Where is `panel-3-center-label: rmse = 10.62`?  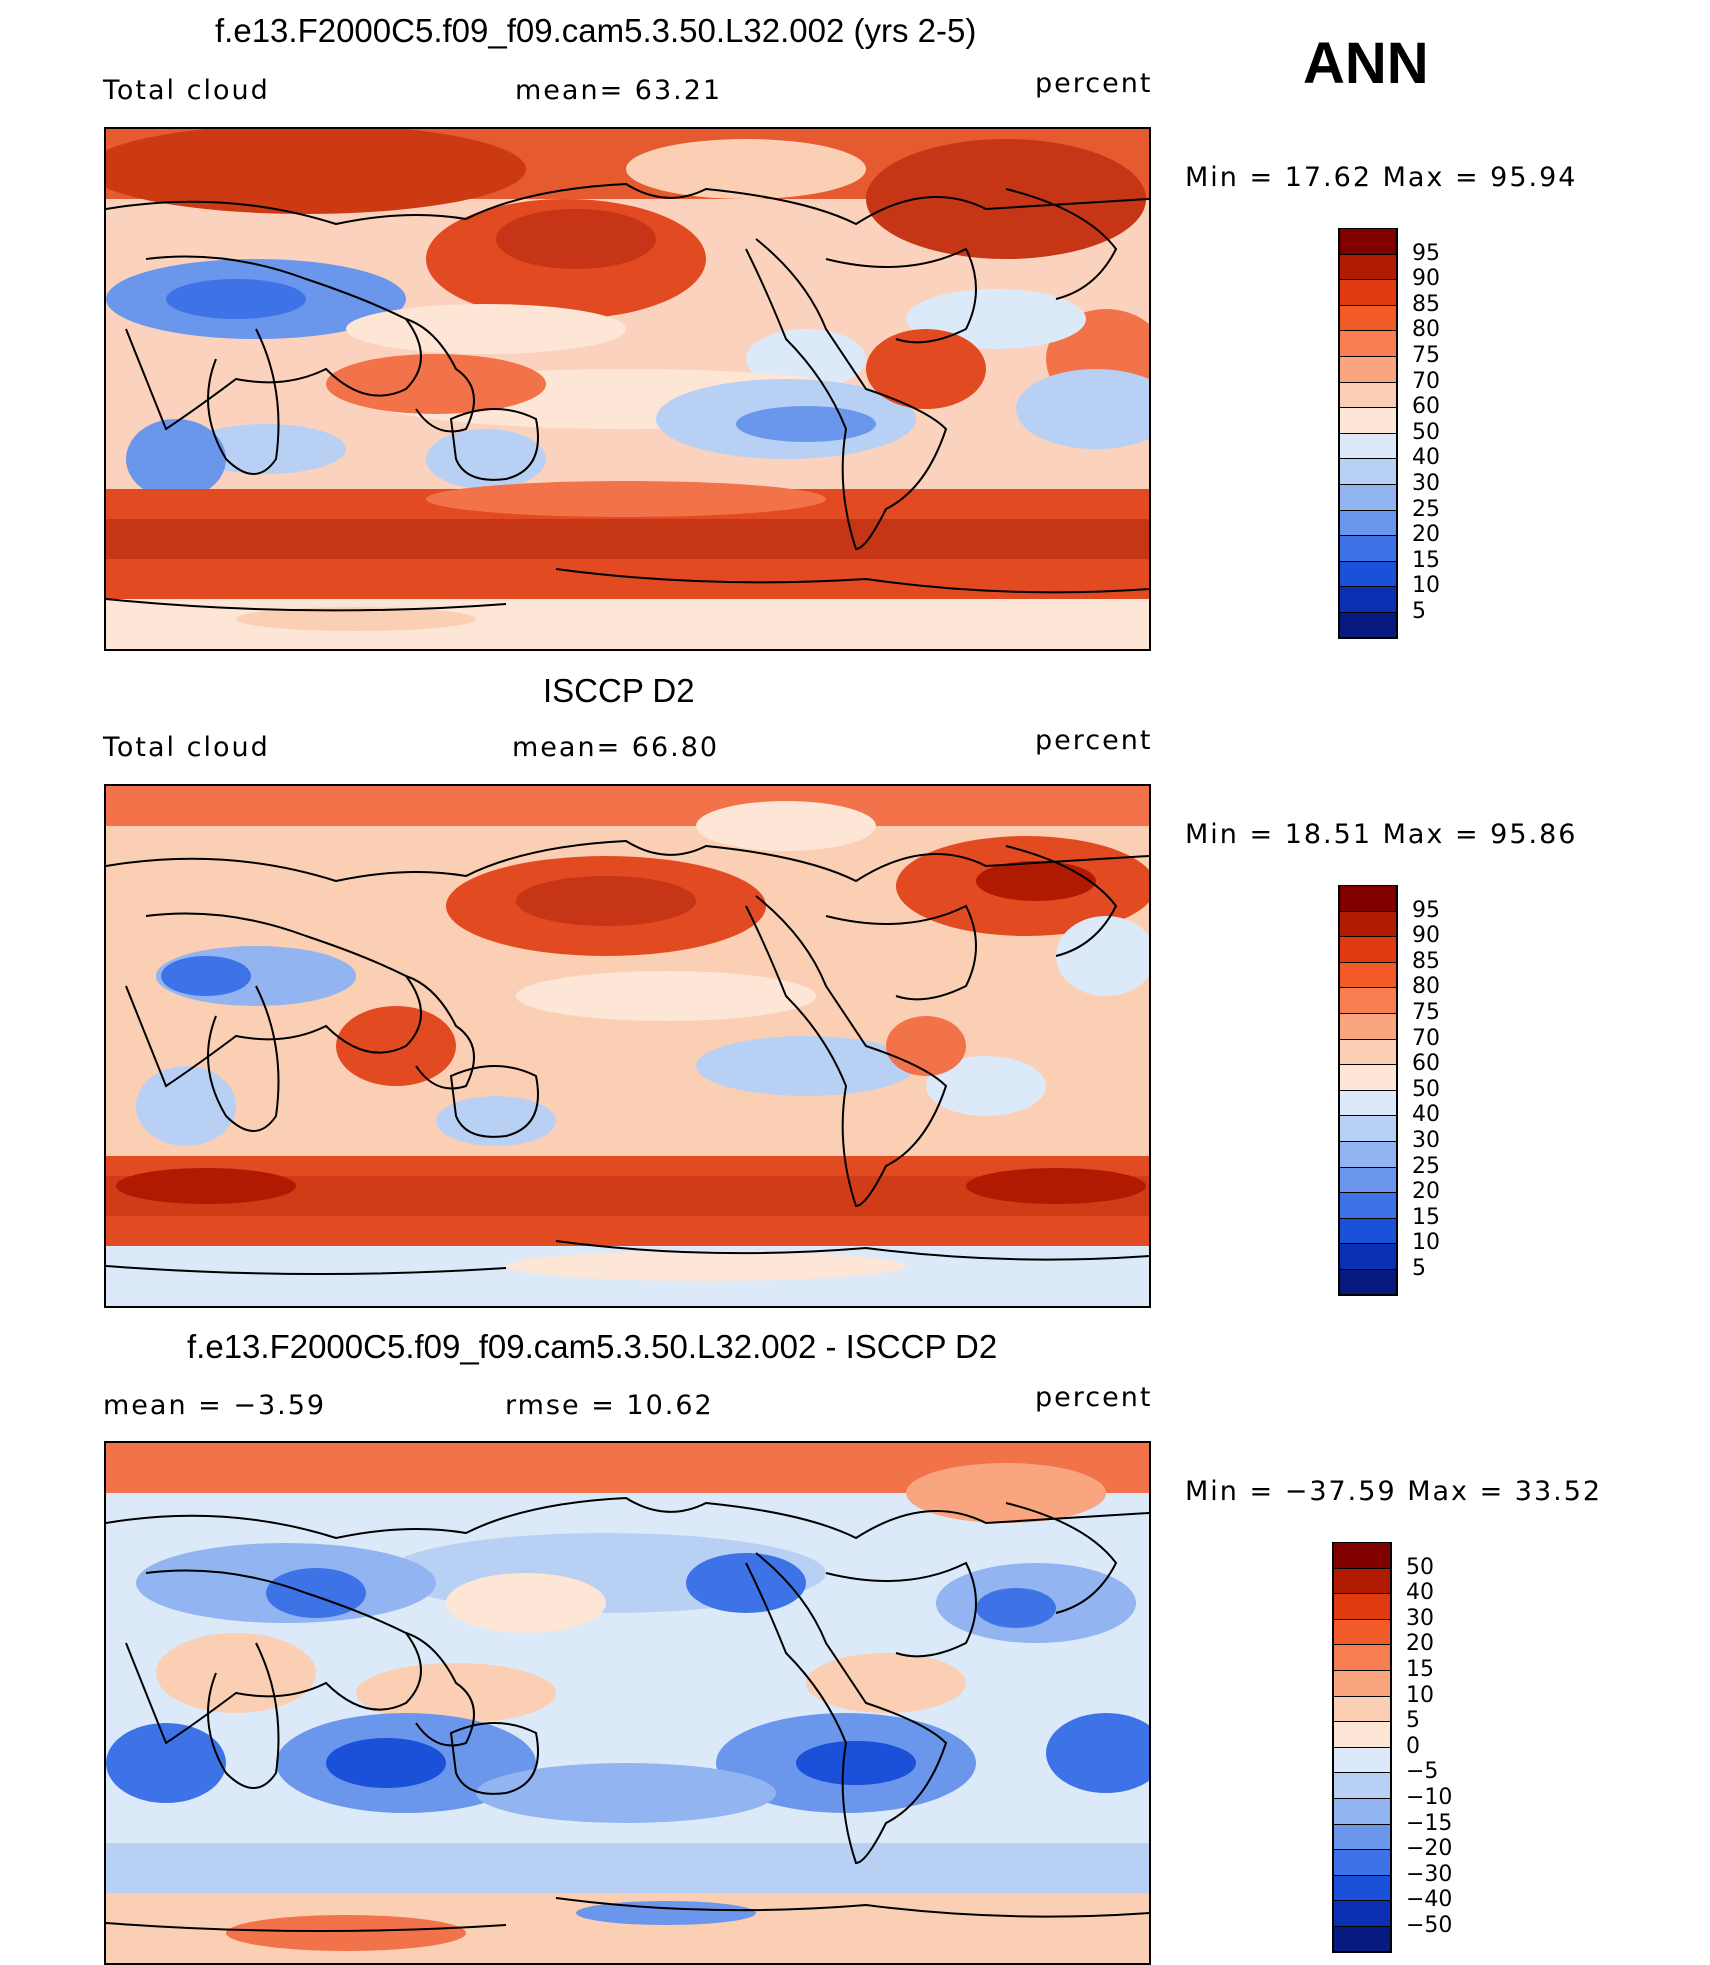 panel-3-center-label: rmse = 10.62 is located at coordinates (609, 1405).